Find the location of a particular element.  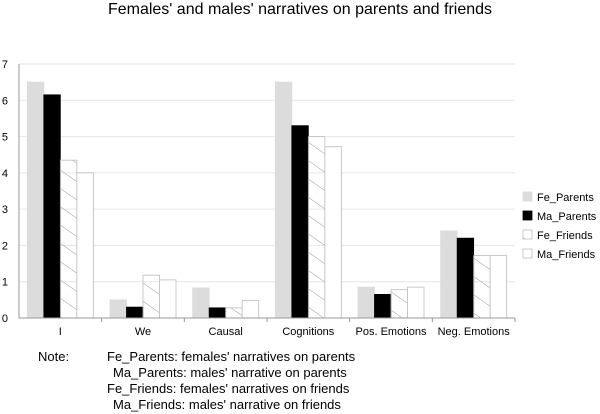

x-tick-label: Neg. Emotions is located at coordinates (474, 332).